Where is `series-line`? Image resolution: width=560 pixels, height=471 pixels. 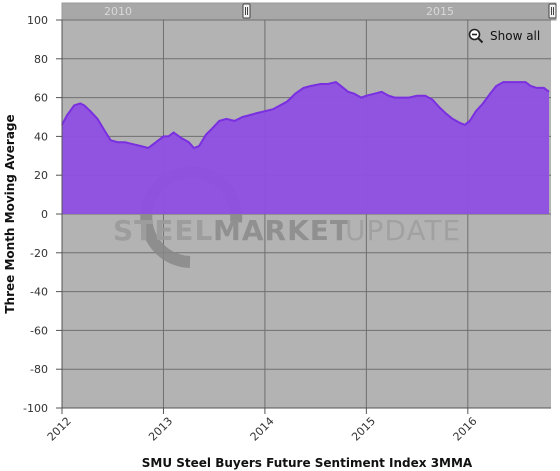
series-line is located at coordinates (305, 115).